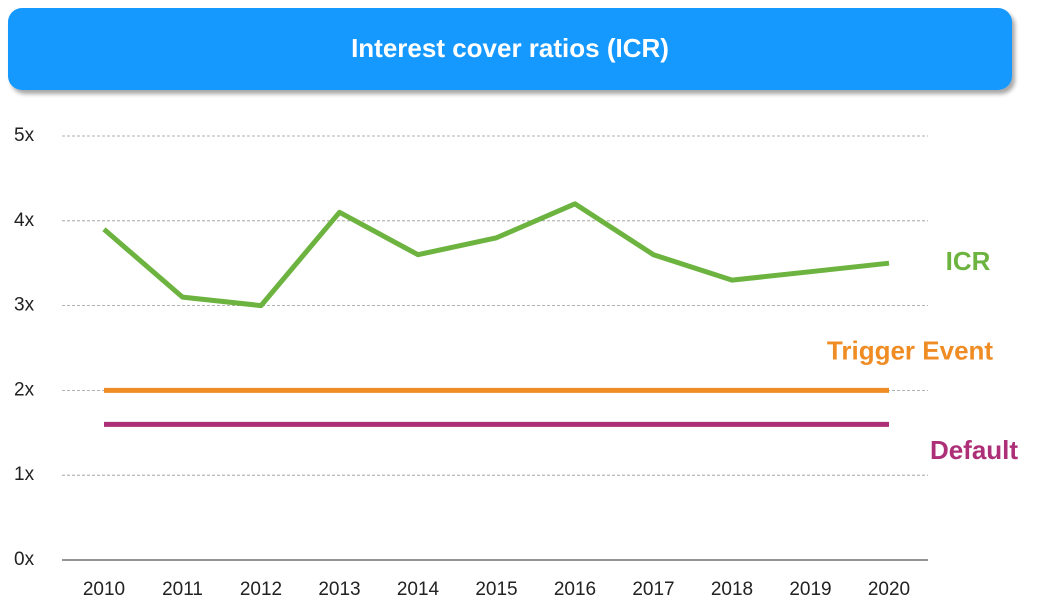 The image size is (1045, 606). Describe the element at coordinates (575, 589) in the screenshot. I see `x-tick-label: 2016` at that location.